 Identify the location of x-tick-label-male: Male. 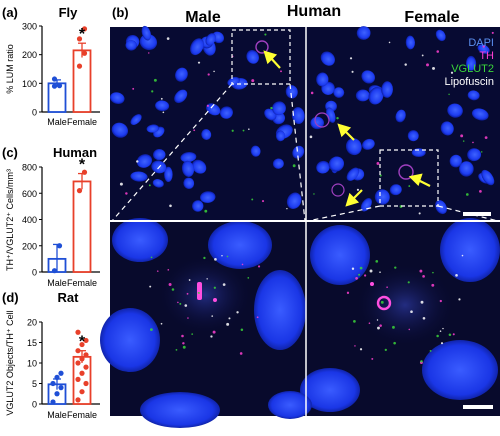
(57, 283).